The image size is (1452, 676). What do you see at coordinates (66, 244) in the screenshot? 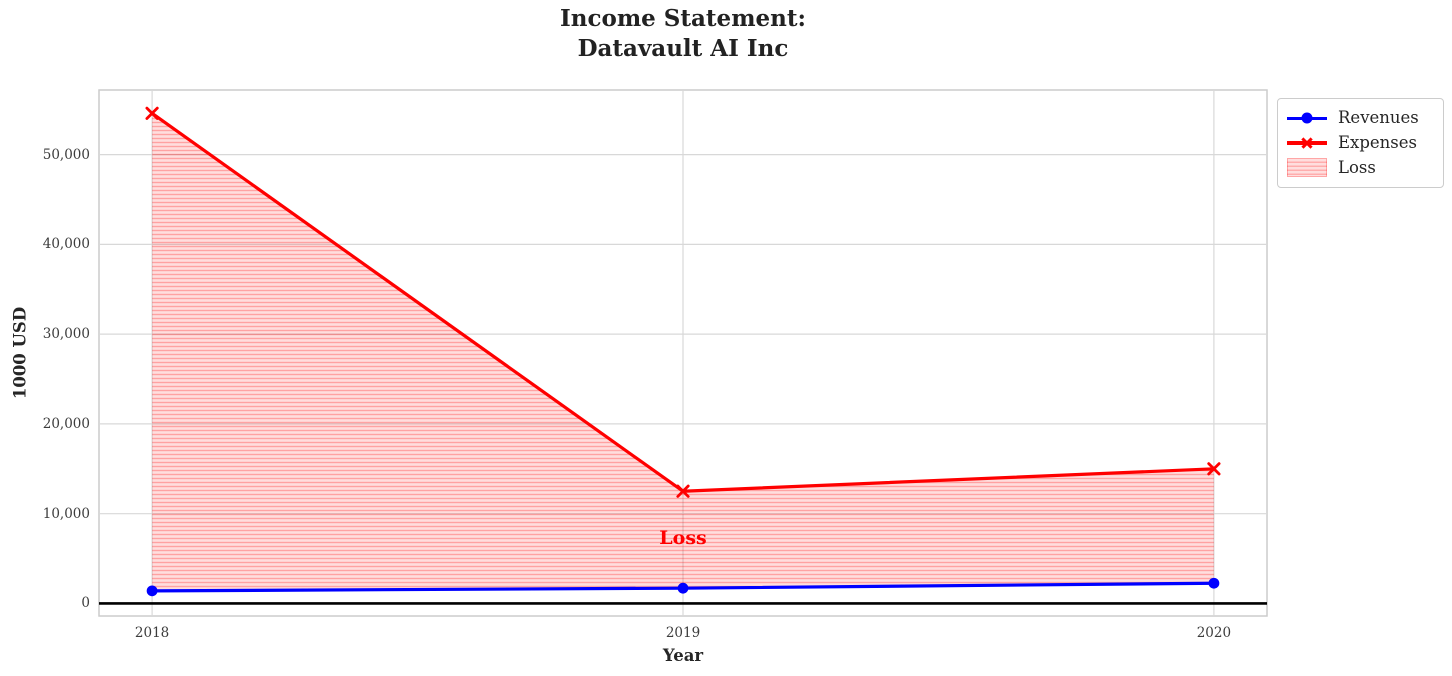
I see `y-tick-label: 40,000` at bounding box center [66, 244].